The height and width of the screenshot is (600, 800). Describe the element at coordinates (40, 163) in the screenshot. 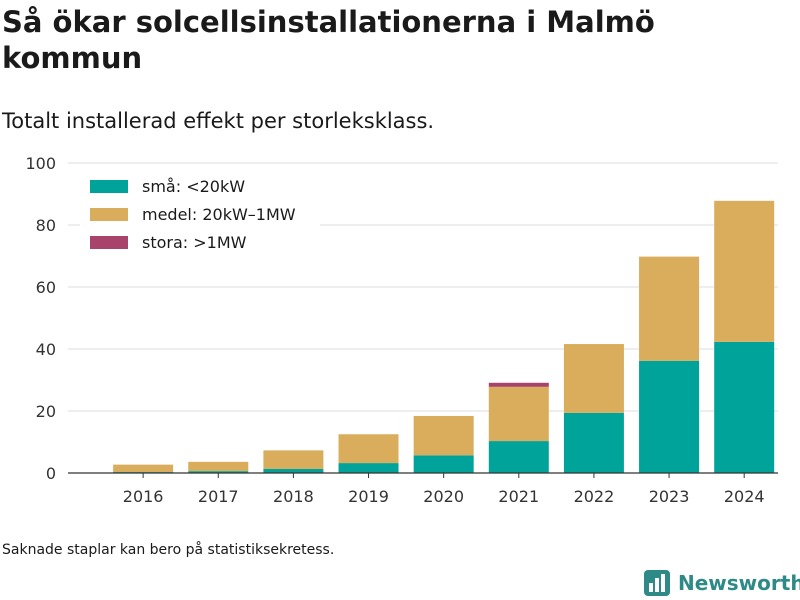

I see `y-tick-label: 100` at that location.